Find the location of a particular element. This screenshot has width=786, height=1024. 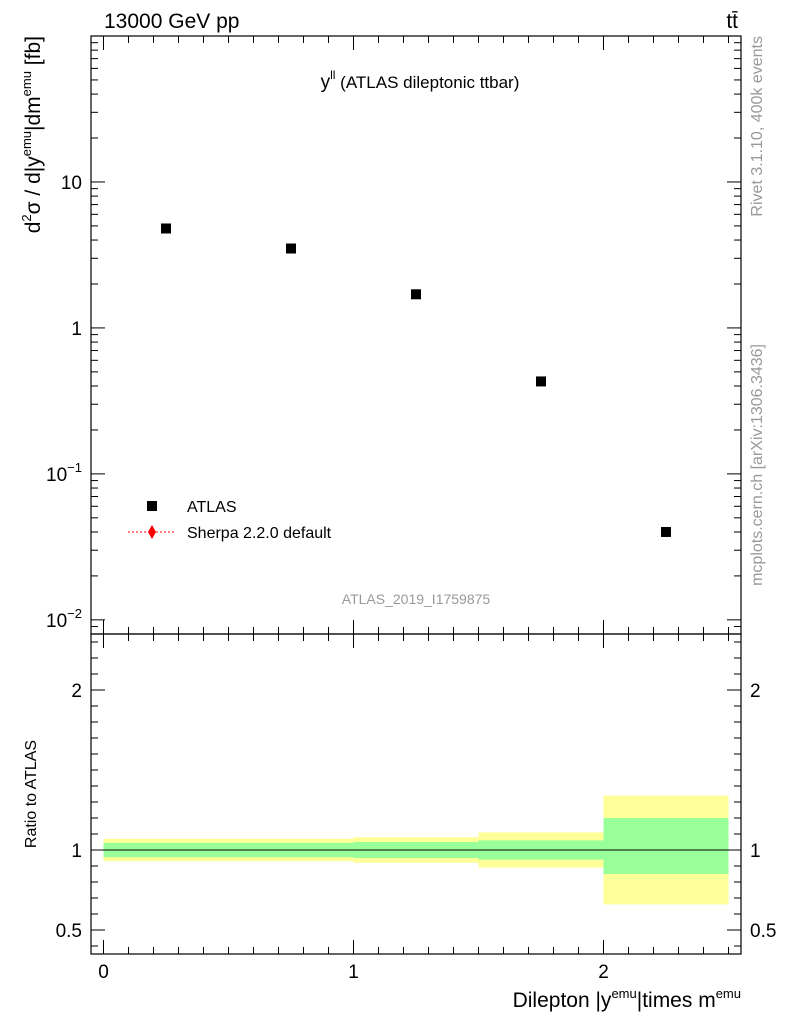

main-y-label-d-sup: 2 is located at coordinates (26, 217).